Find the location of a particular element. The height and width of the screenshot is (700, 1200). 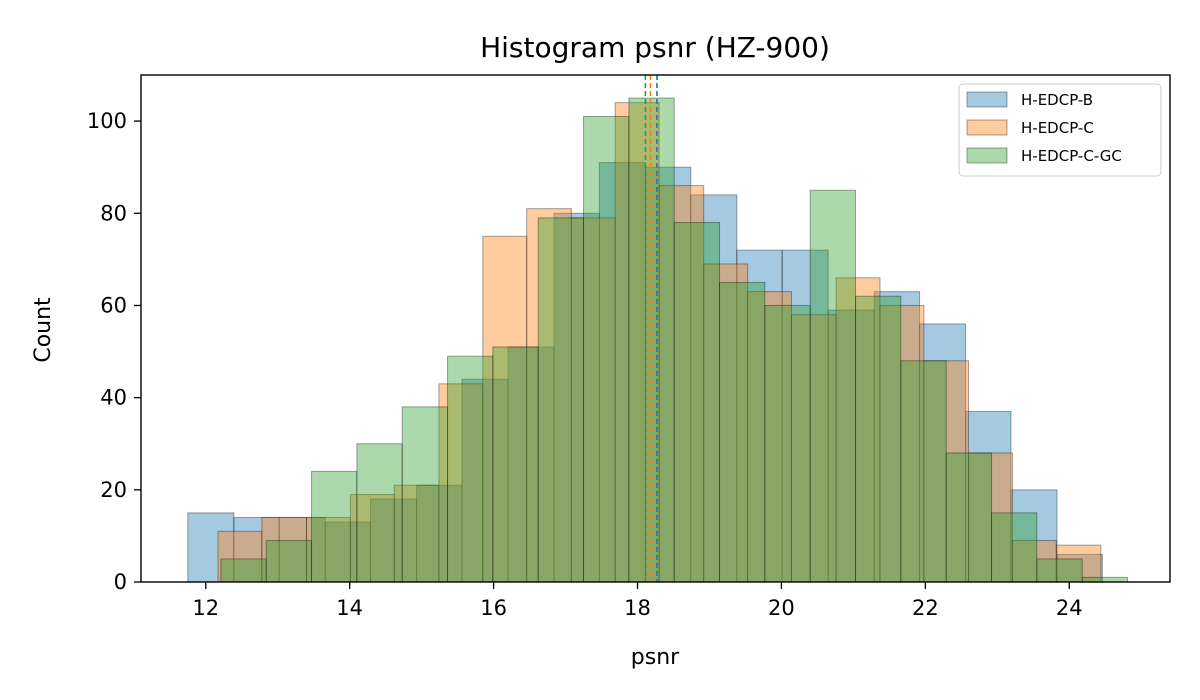

x-axis-ticks: 12 14 16 18 20 22 24 is located at coordinates (637, 601).